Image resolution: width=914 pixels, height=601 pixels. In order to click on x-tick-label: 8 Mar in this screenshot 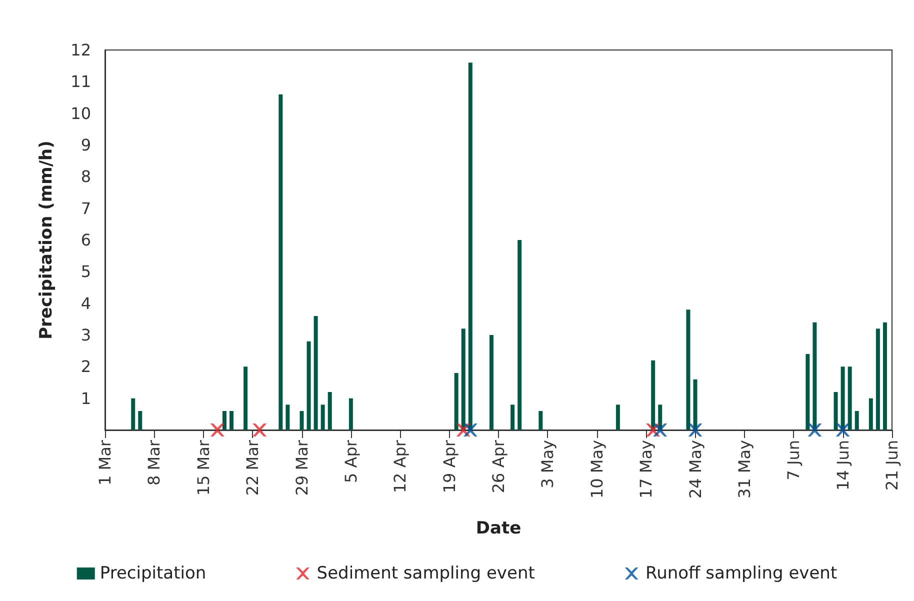, I will do `click(154, 463)`.